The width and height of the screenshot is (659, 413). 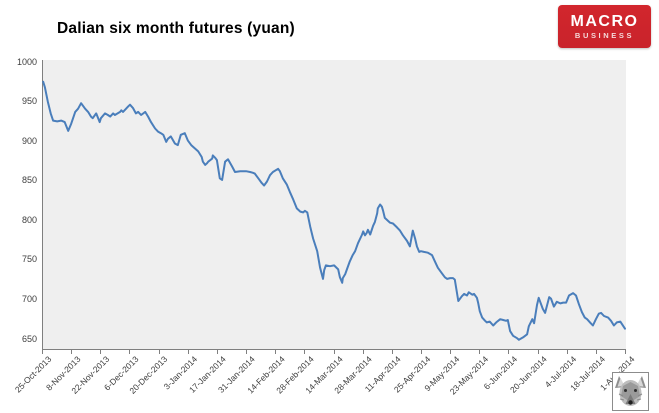 I want to click on macrobusiness-logo: MACRO BUSINESS, so click(x=604, y=26).